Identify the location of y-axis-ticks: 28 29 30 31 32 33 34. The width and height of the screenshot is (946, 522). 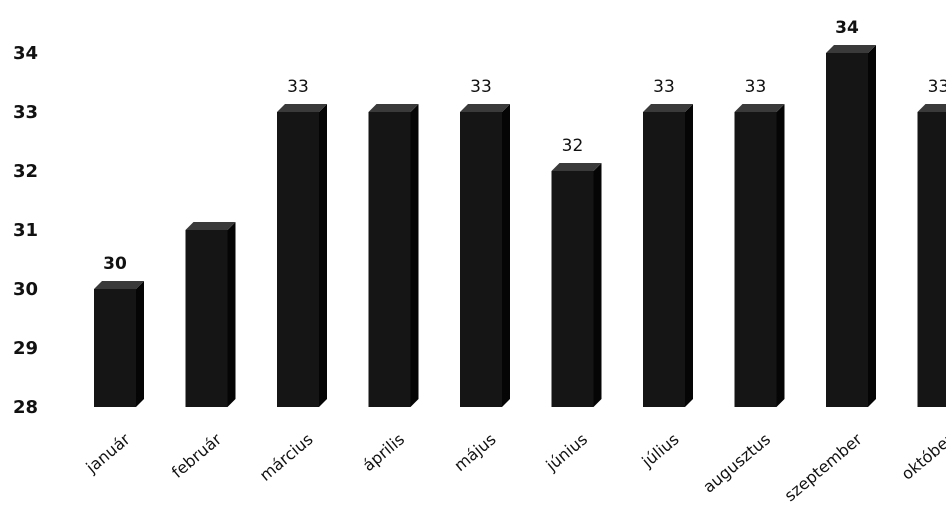
(25, 230).